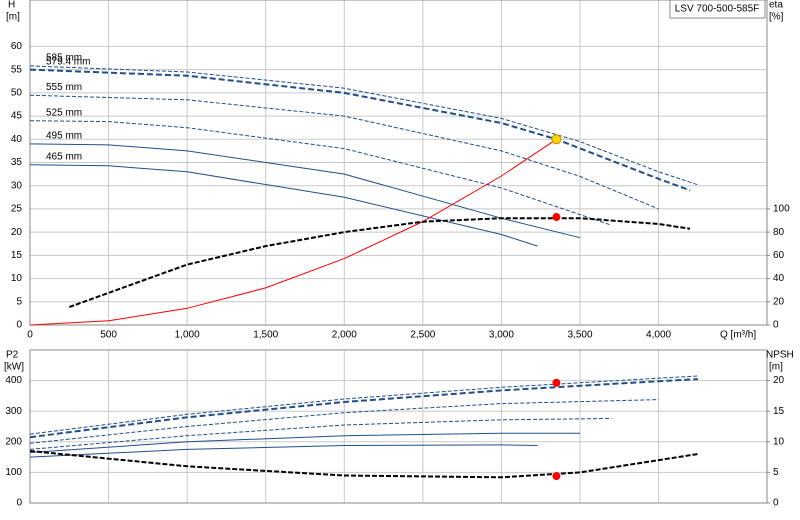 The width and height of the screenshot is (800, 520). I want to click on x-axis-label: Q [m³/h], so click(738, 335).